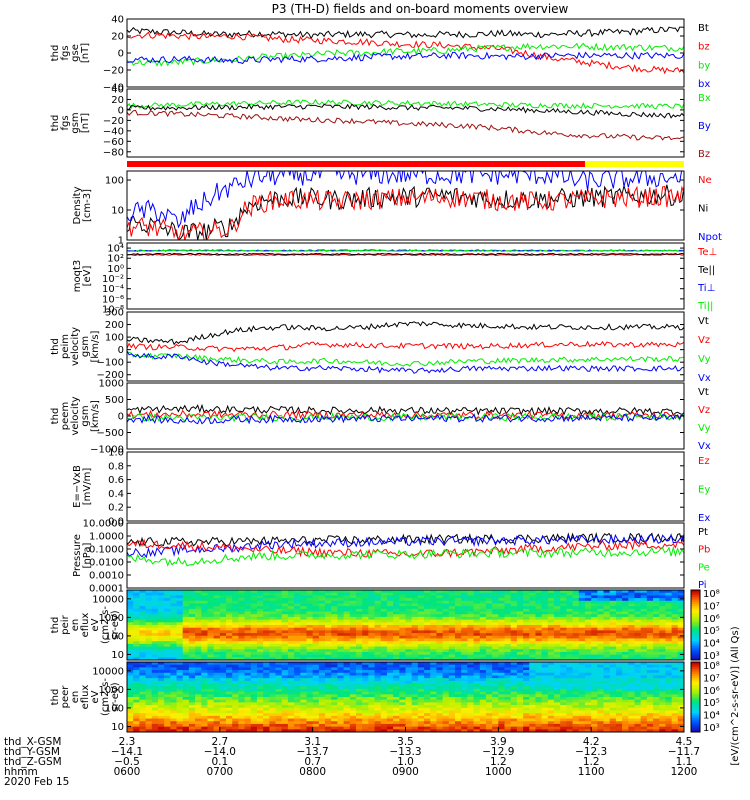  What do you see at coordinates (105, 625) in the screenshot?
I see `y-axis-label-line: (cm2-s-` at bounding box center [105, 625].